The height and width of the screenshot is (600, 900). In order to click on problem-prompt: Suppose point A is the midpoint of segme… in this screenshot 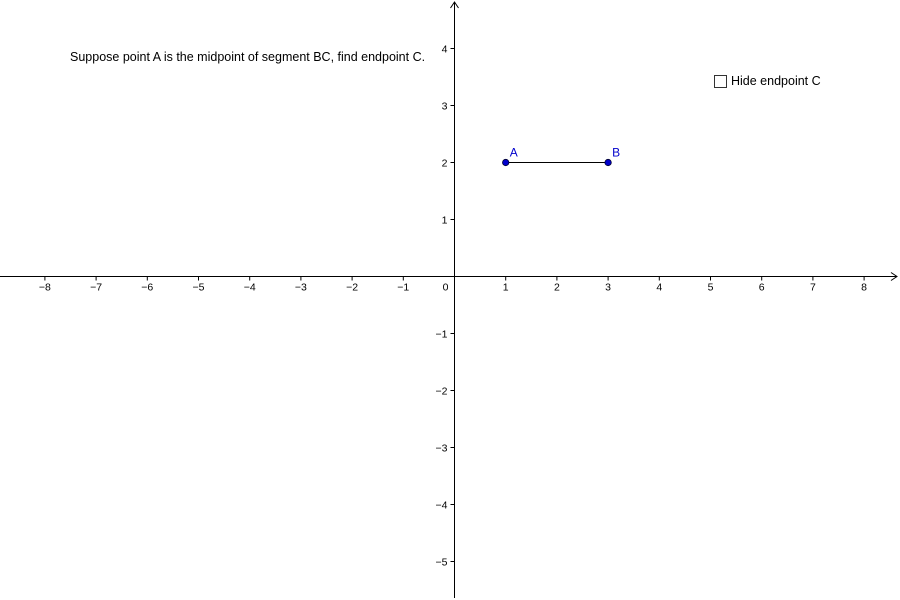, I will do `click(248, 57)`.